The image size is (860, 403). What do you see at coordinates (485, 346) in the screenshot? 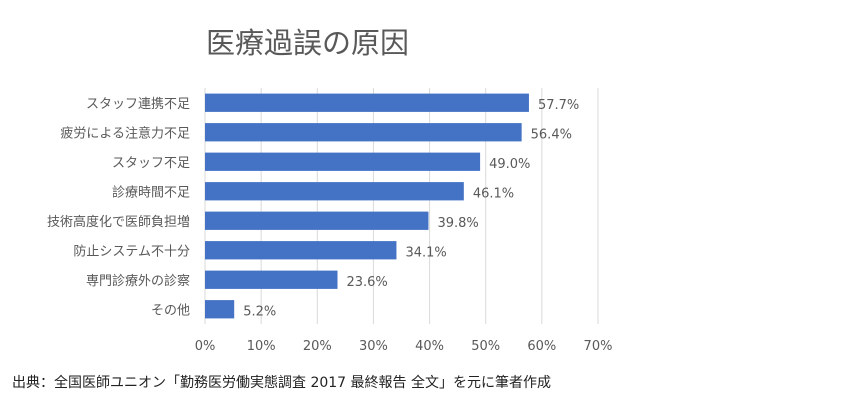
I see `x-tick-label: 50%` at bounding box center [485, 346].